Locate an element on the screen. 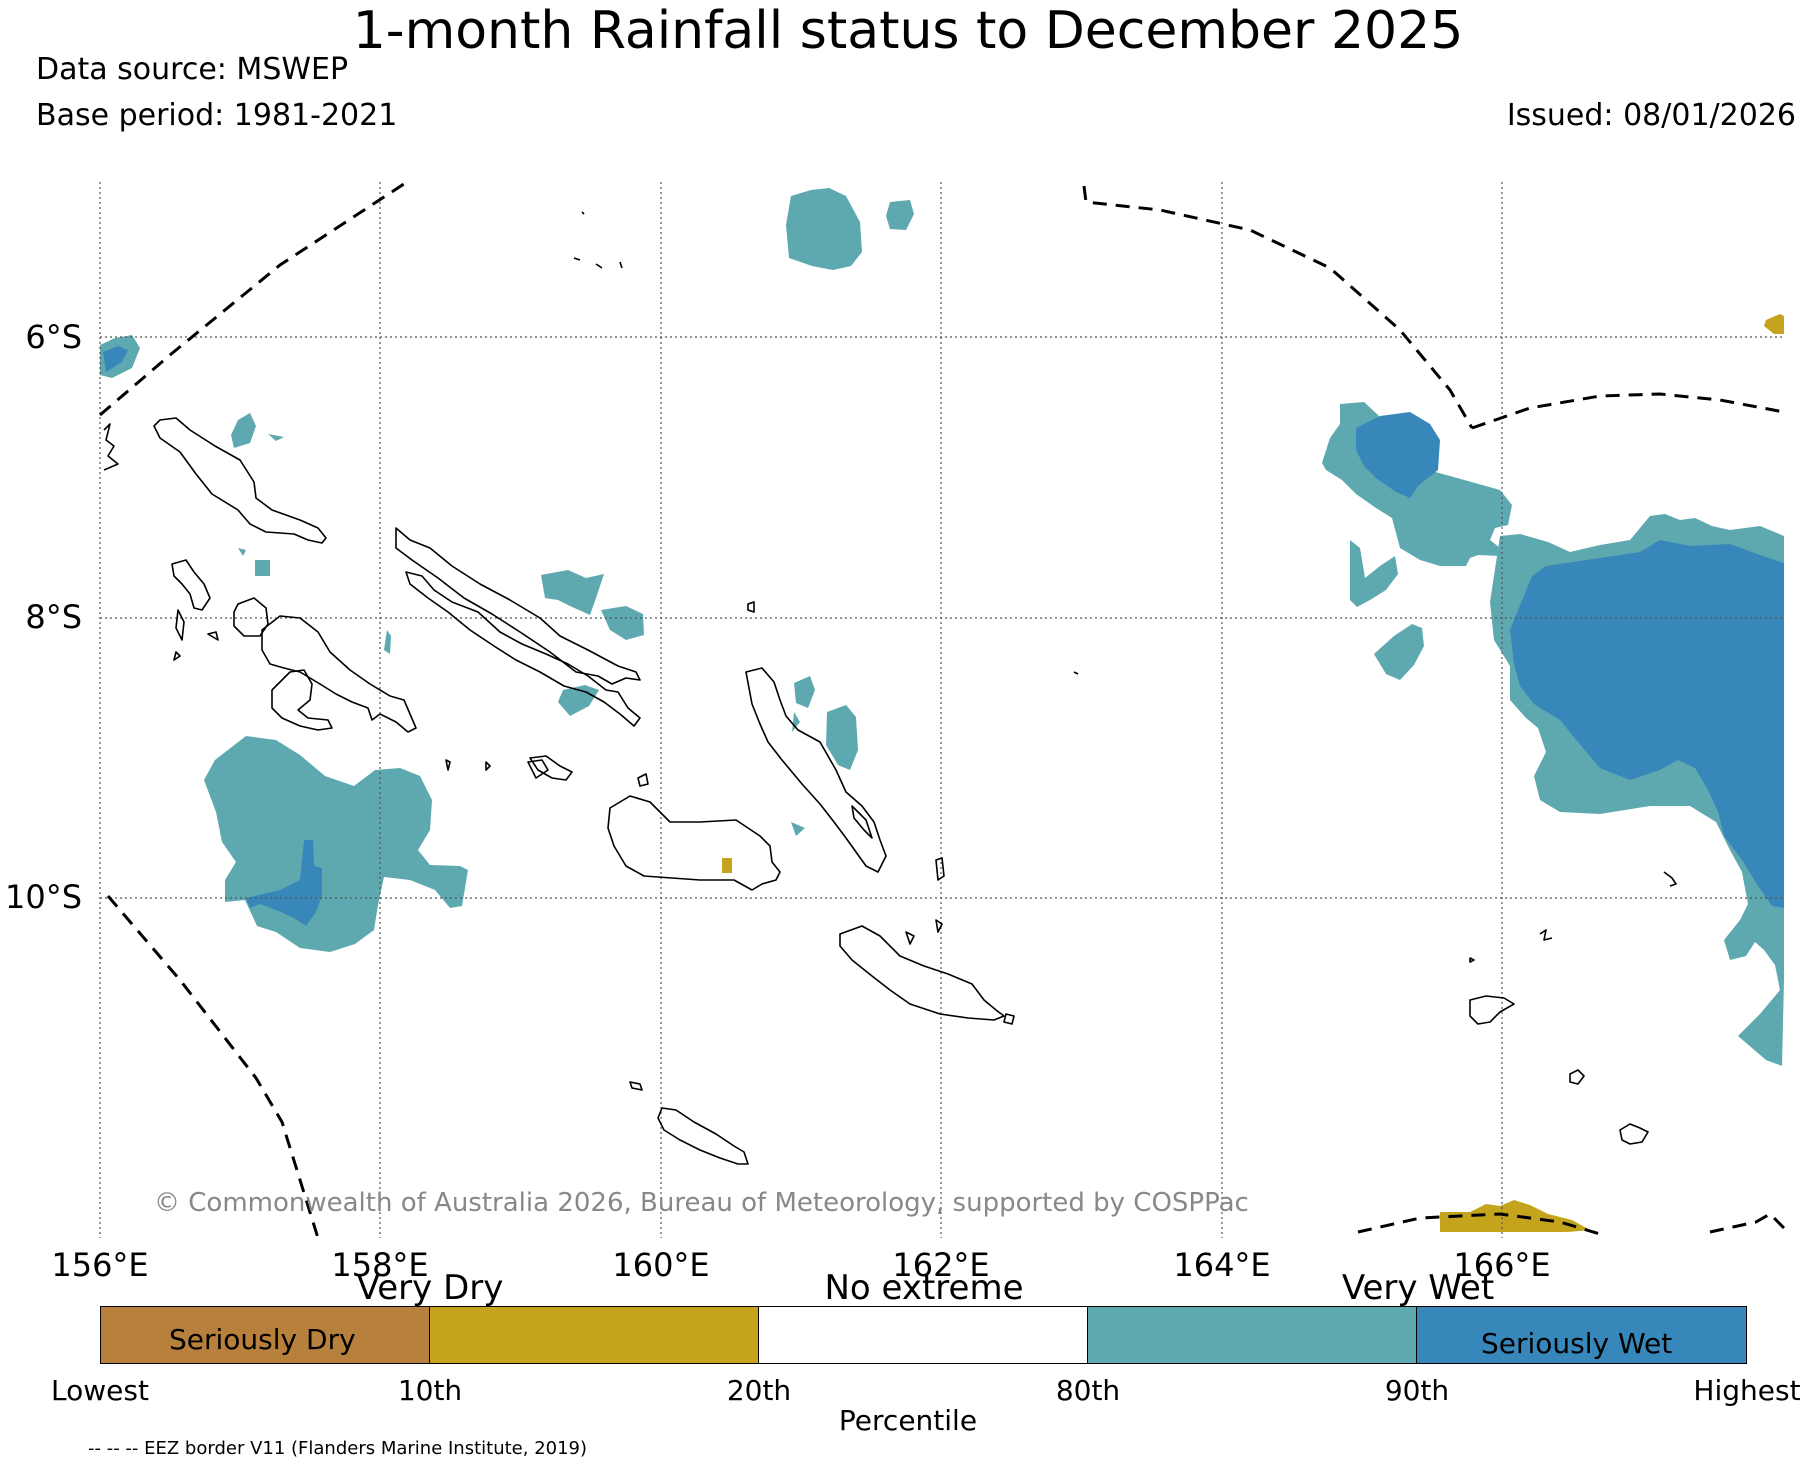 This screenshot has width=1816, height=1460. coastline-reef-islands is located at coordinates (1546, 935).